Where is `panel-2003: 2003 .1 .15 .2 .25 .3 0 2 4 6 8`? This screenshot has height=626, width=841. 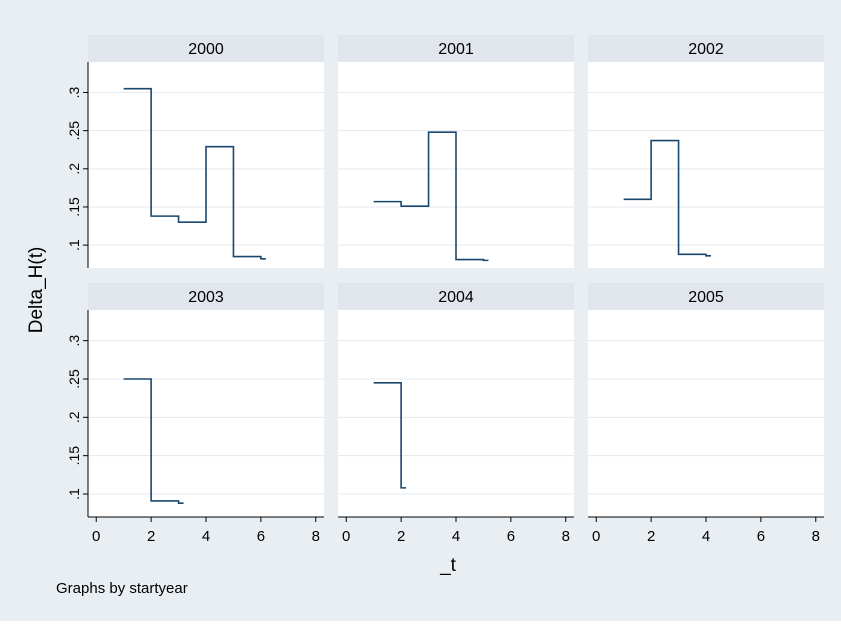
panel-2003: 2003 .1 .15 .2 .25 .3 0 2 4 6 8 is located at coordinates (195, 414).